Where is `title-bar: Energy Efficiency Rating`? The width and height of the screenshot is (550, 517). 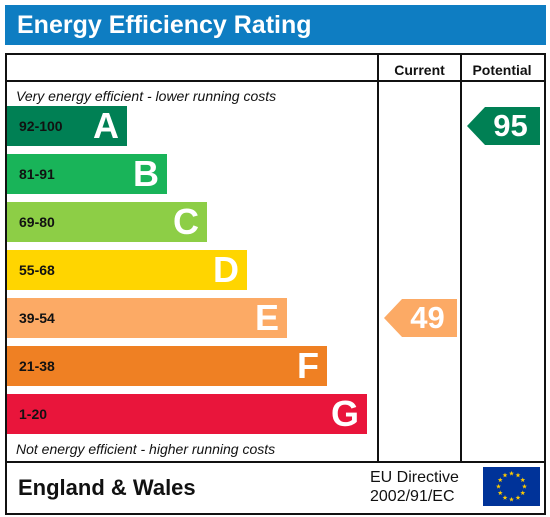 title-bar: Energy Efficiency Rating is located at coordinates (275, 25).